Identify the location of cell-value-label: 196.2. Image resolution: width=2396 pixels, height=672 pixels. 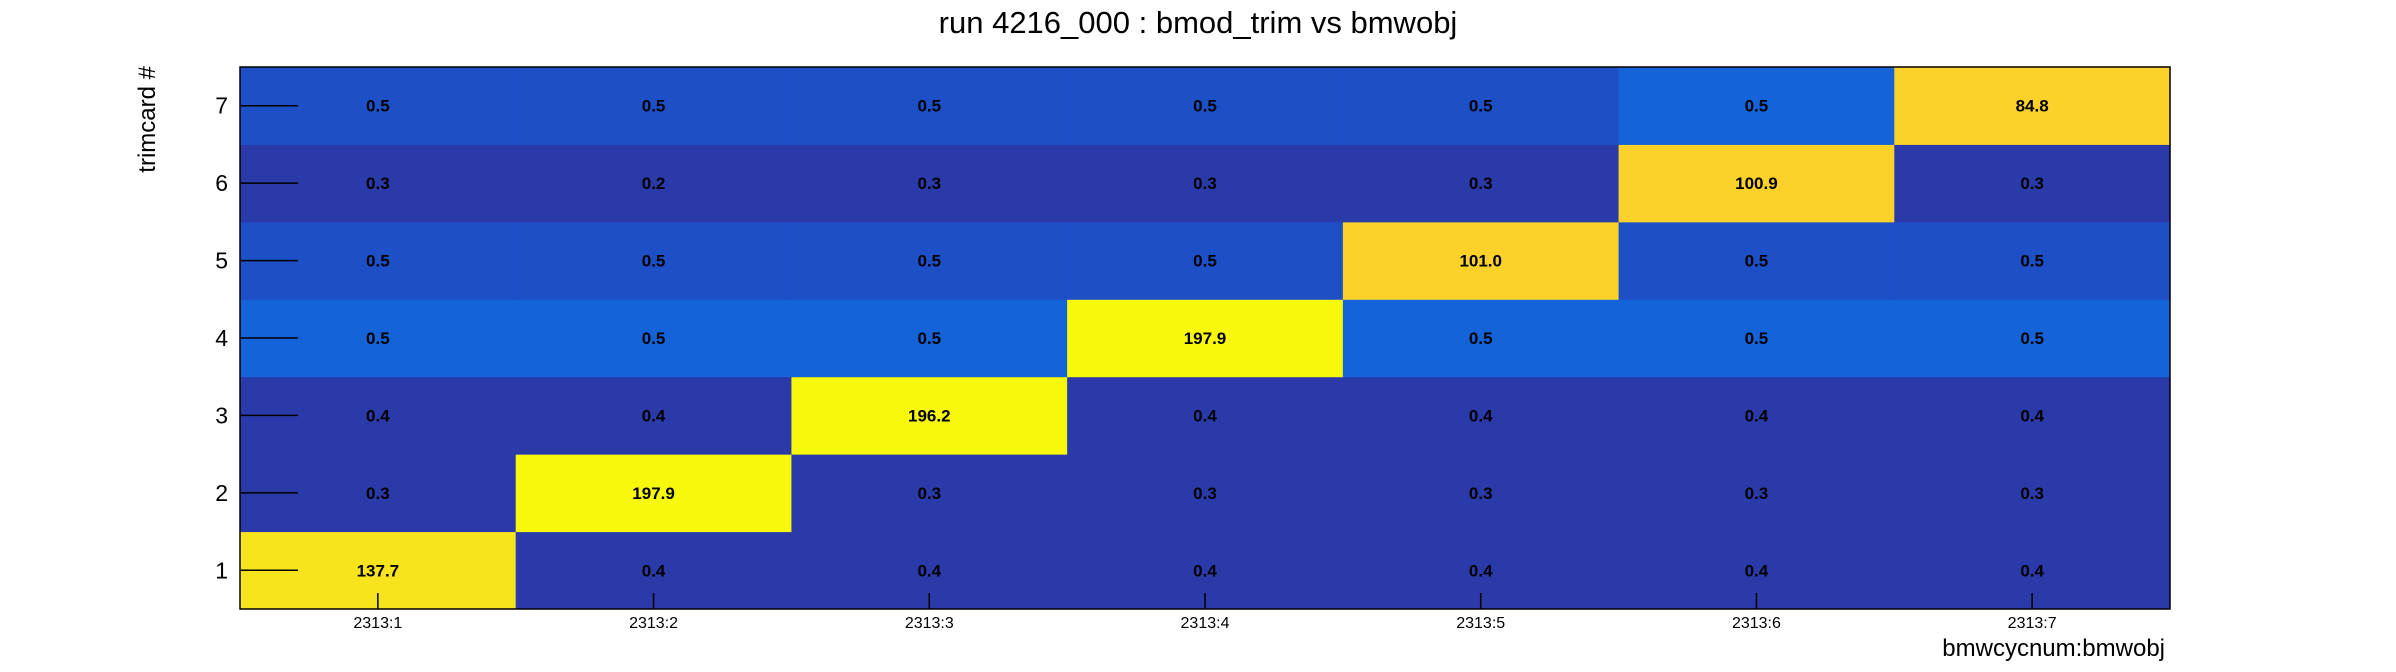
(929, 415).